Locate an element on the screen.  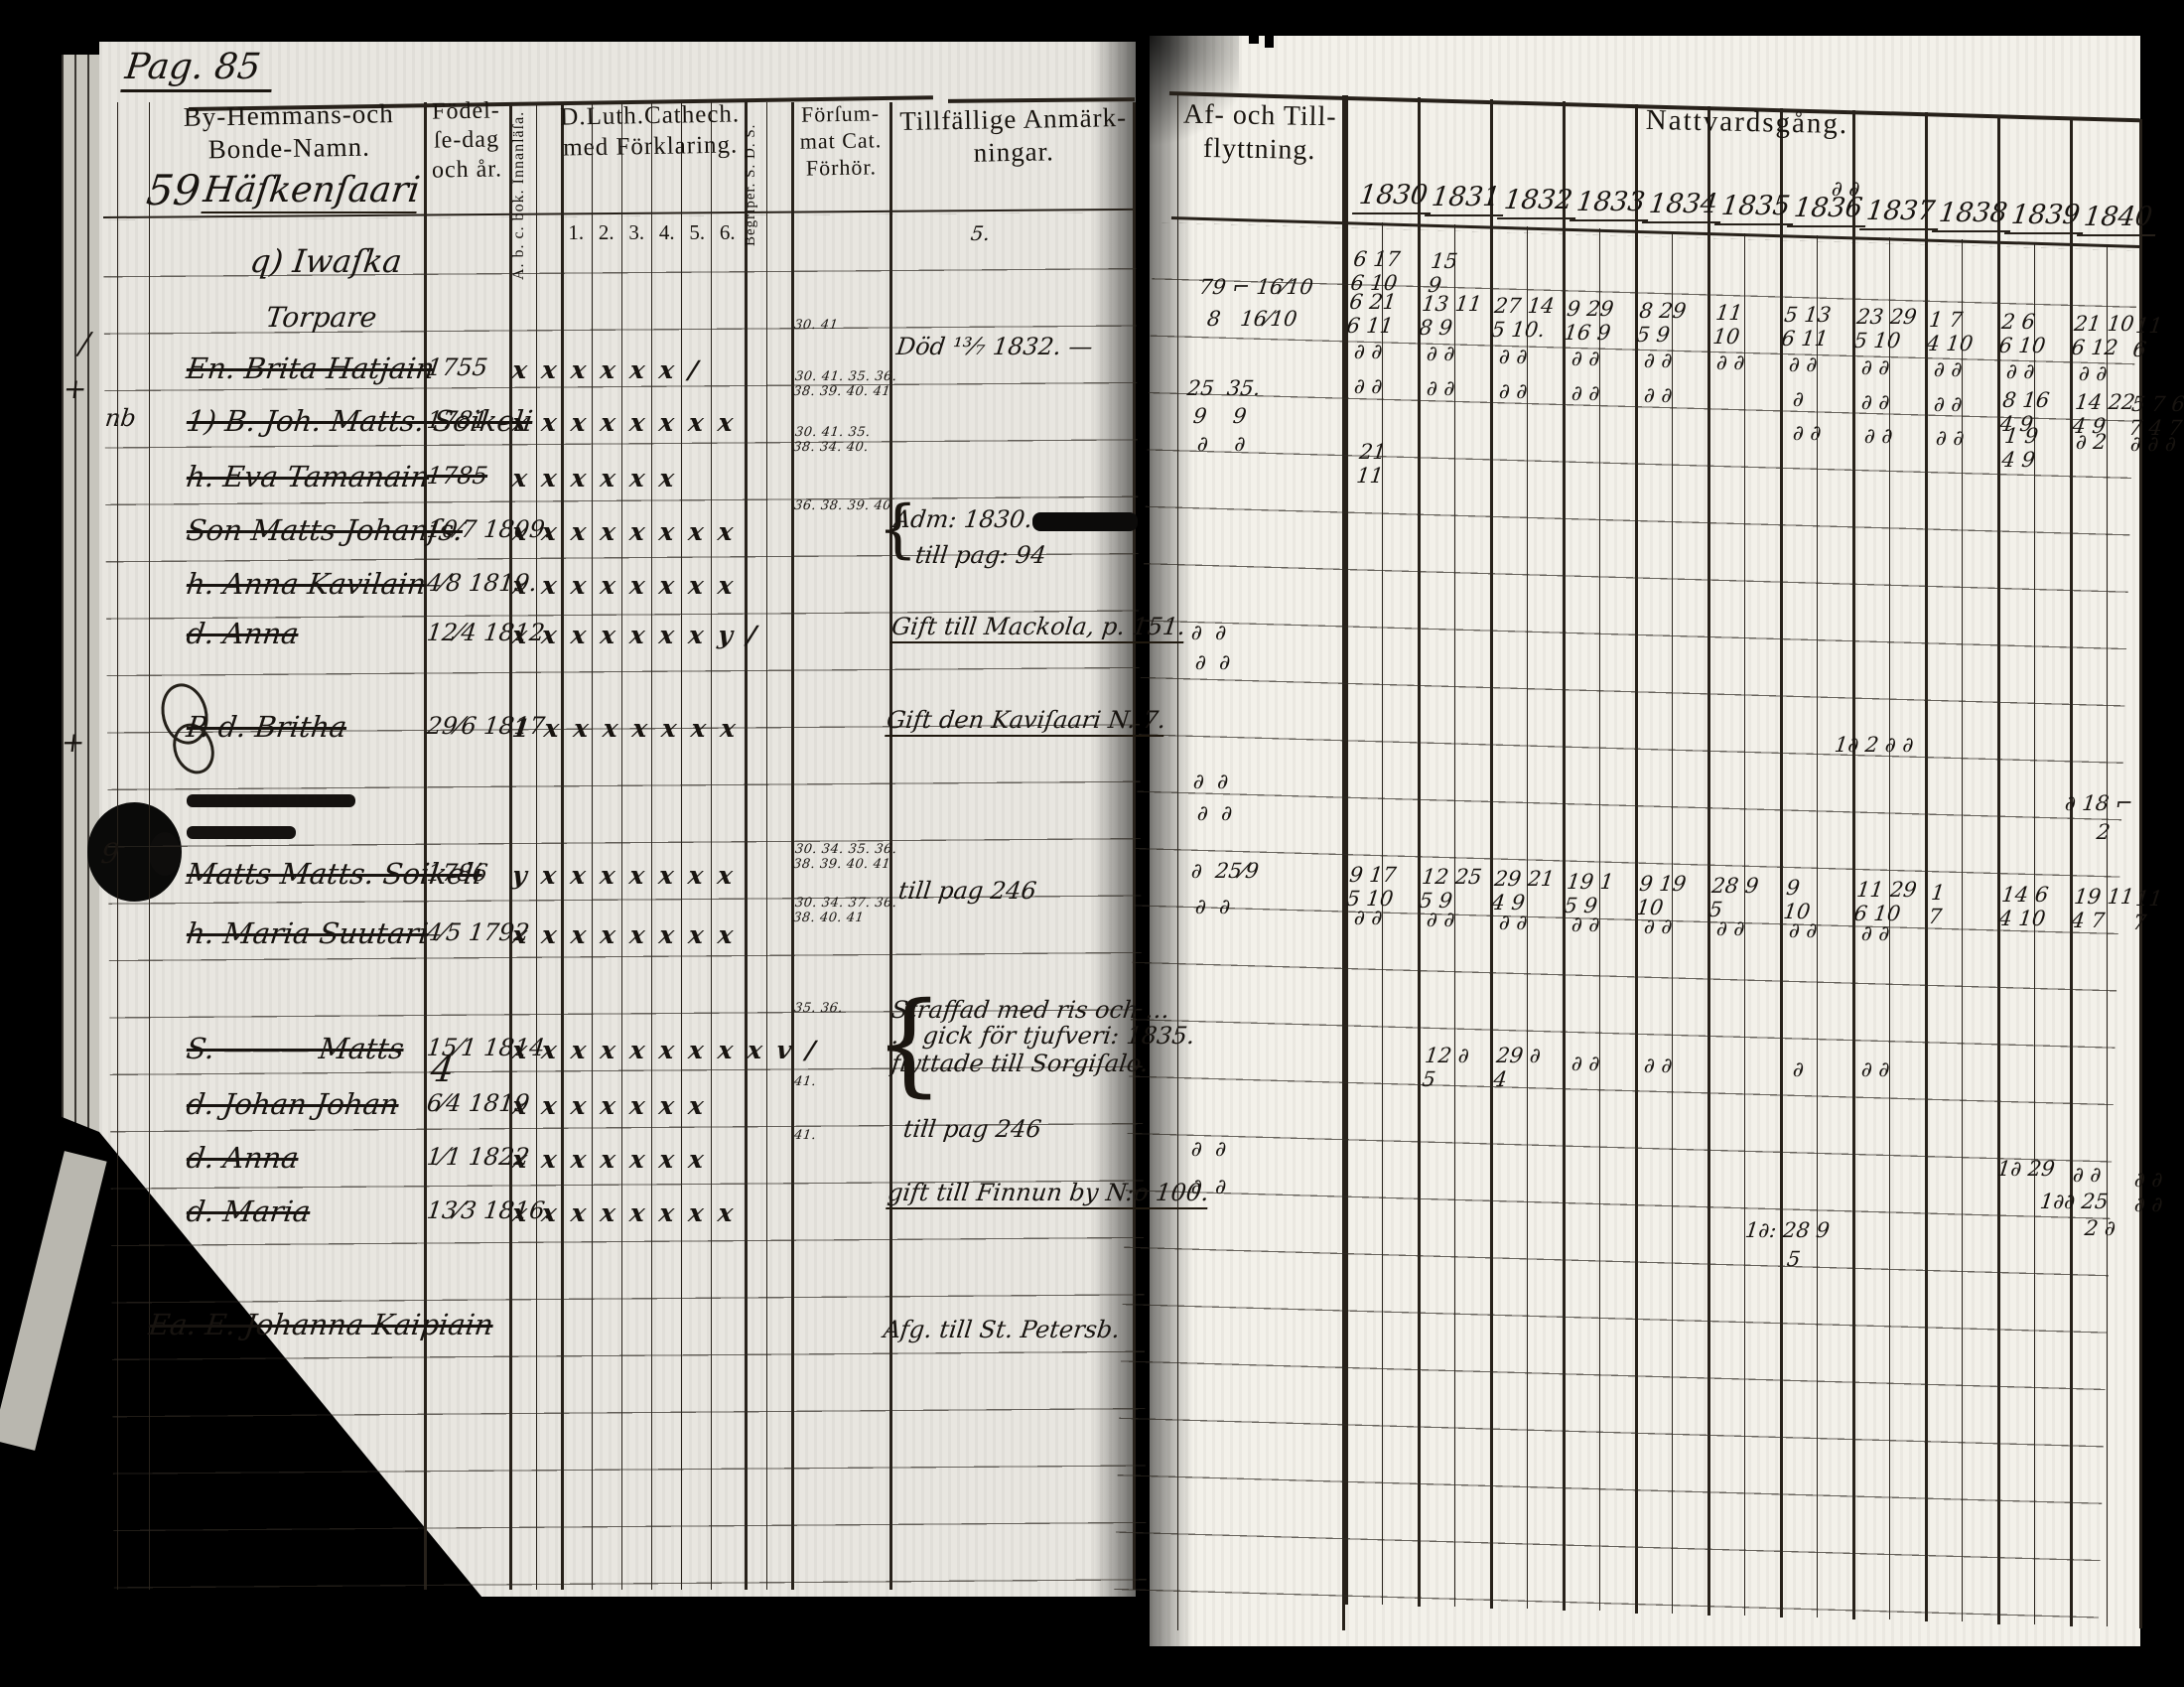
missed-exam-years: 35. 36. is located at coordinates (818, 1008).